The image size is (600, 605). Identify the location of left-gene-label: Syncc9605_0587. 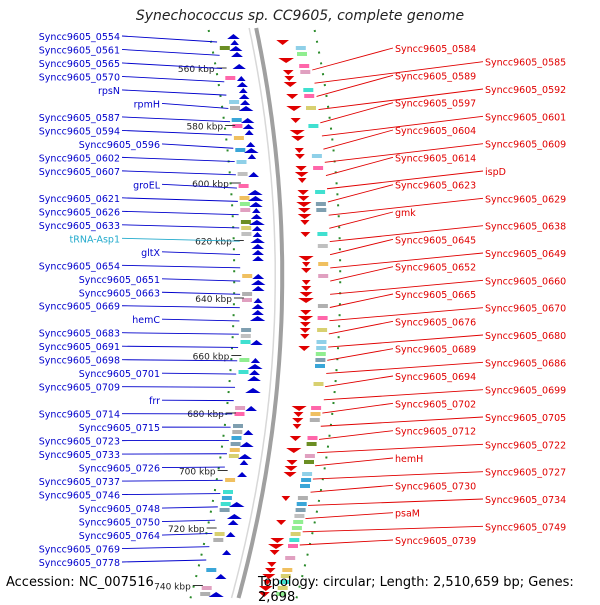
(79, 118).